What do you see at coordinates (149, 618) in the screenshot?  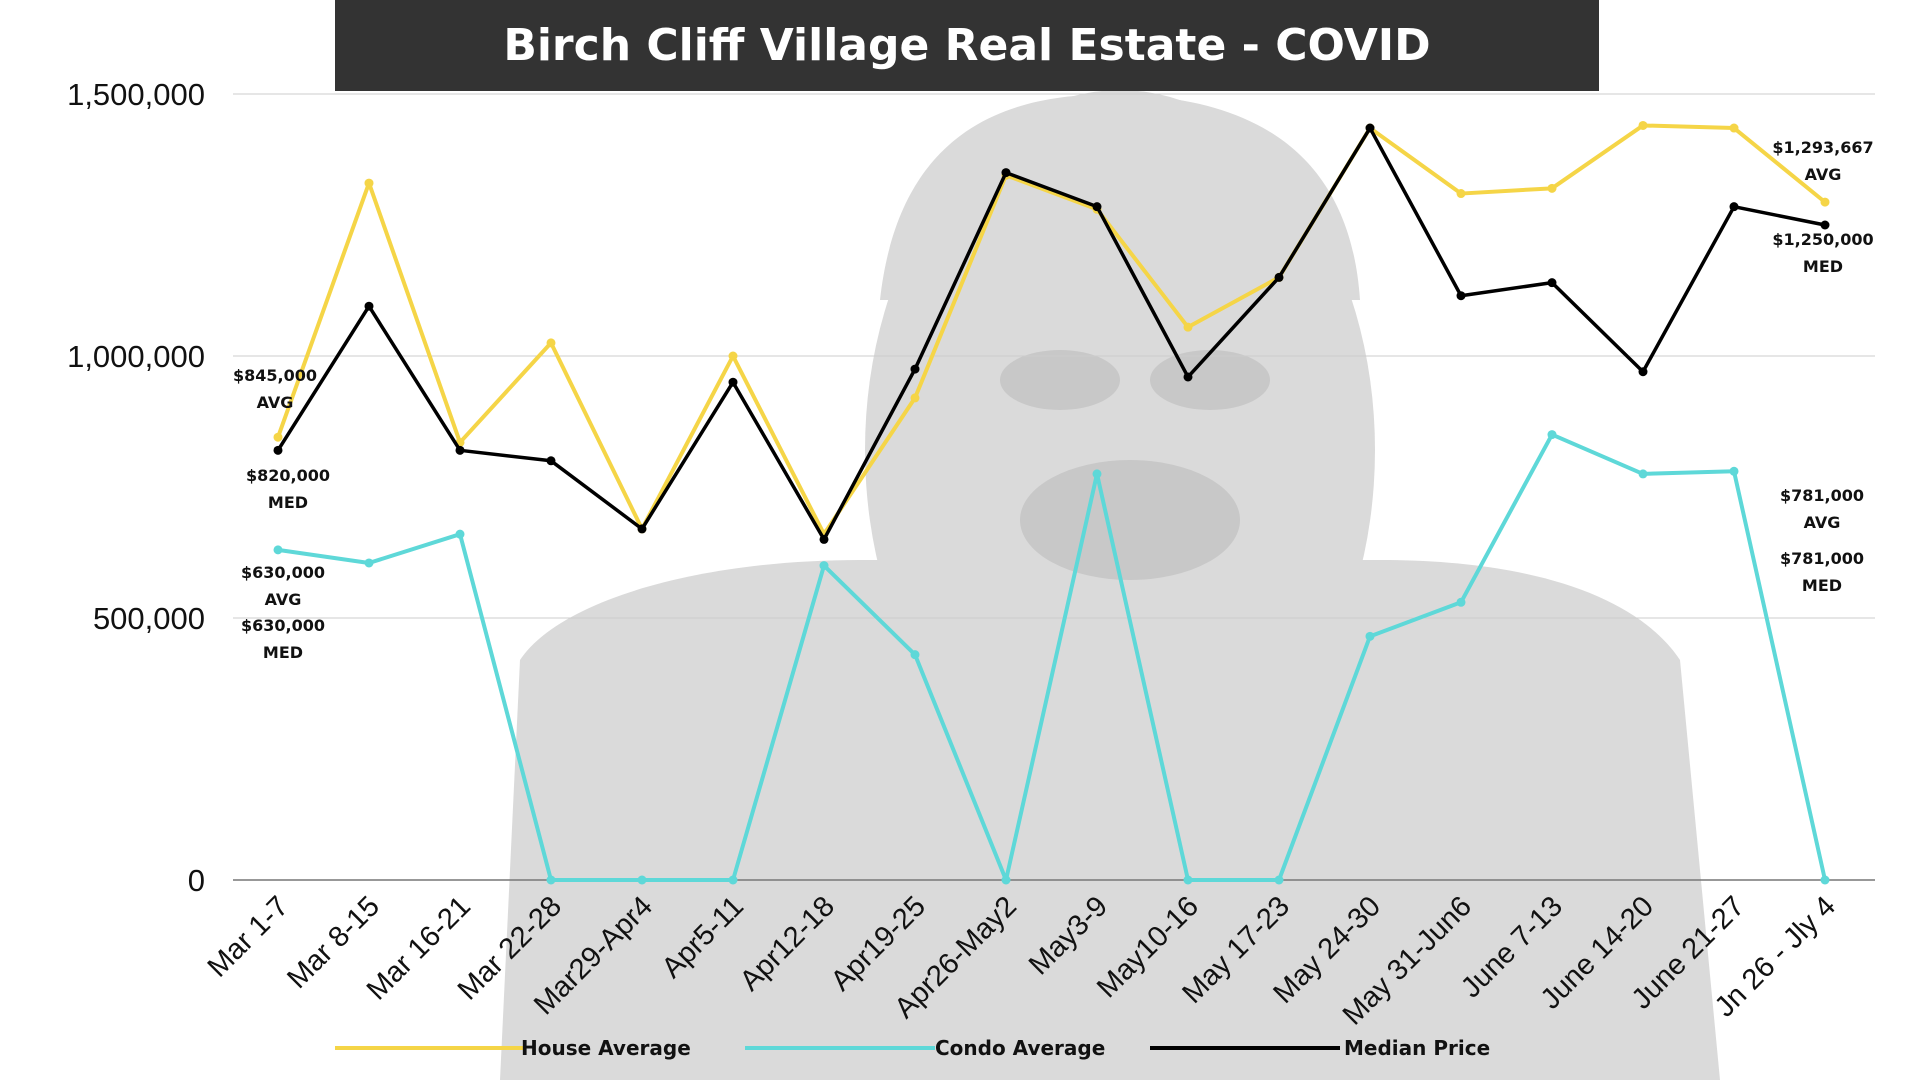 I see `y-tick-label: 500,000` at bounding box center [149, 618].